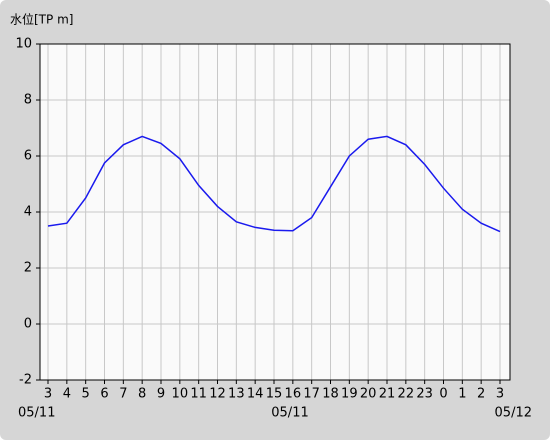 This screenshot has width=550, height=440. Describe the element at coordinates (28, 212) in the screenshot. I see `y-tick-label: 4` at that location.